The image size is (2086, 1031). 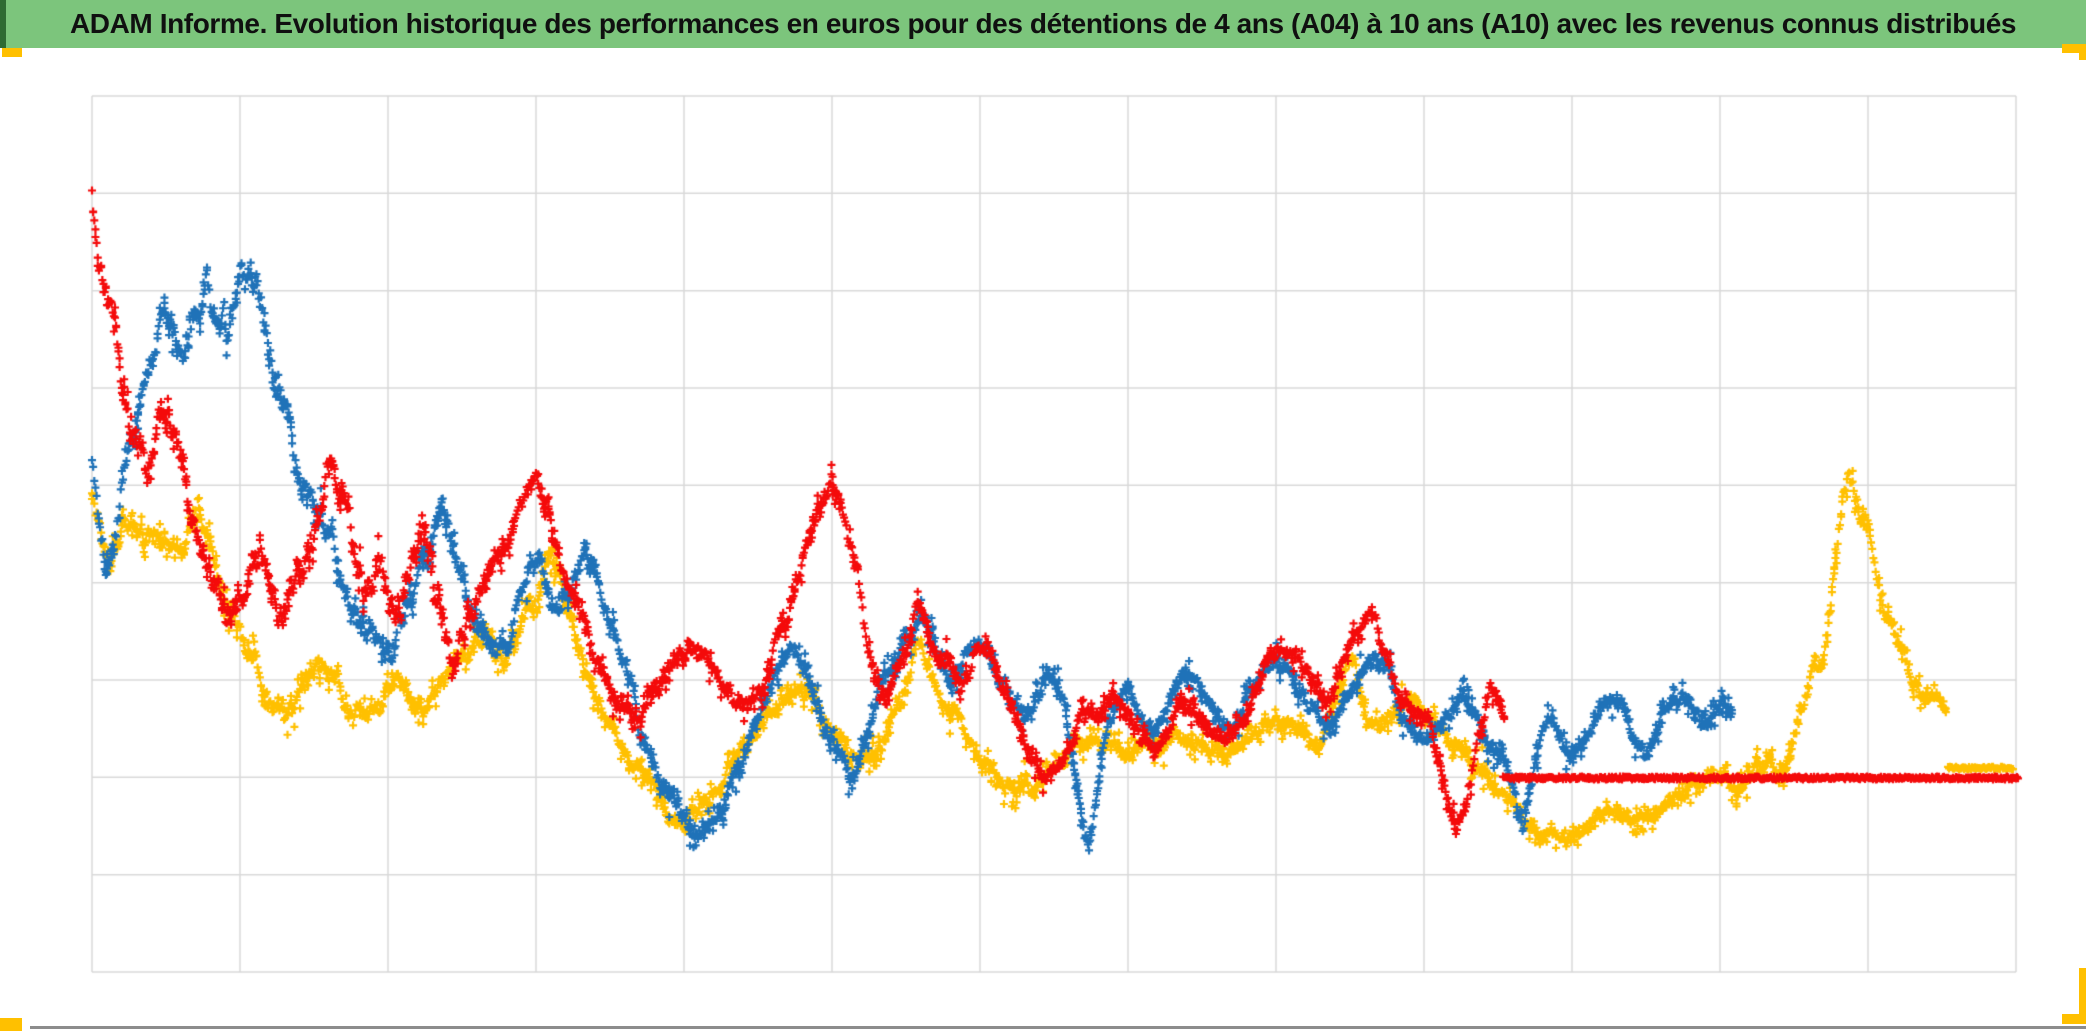 I want to click on bottom-right-corner-v, so click(x=2082, y=995).